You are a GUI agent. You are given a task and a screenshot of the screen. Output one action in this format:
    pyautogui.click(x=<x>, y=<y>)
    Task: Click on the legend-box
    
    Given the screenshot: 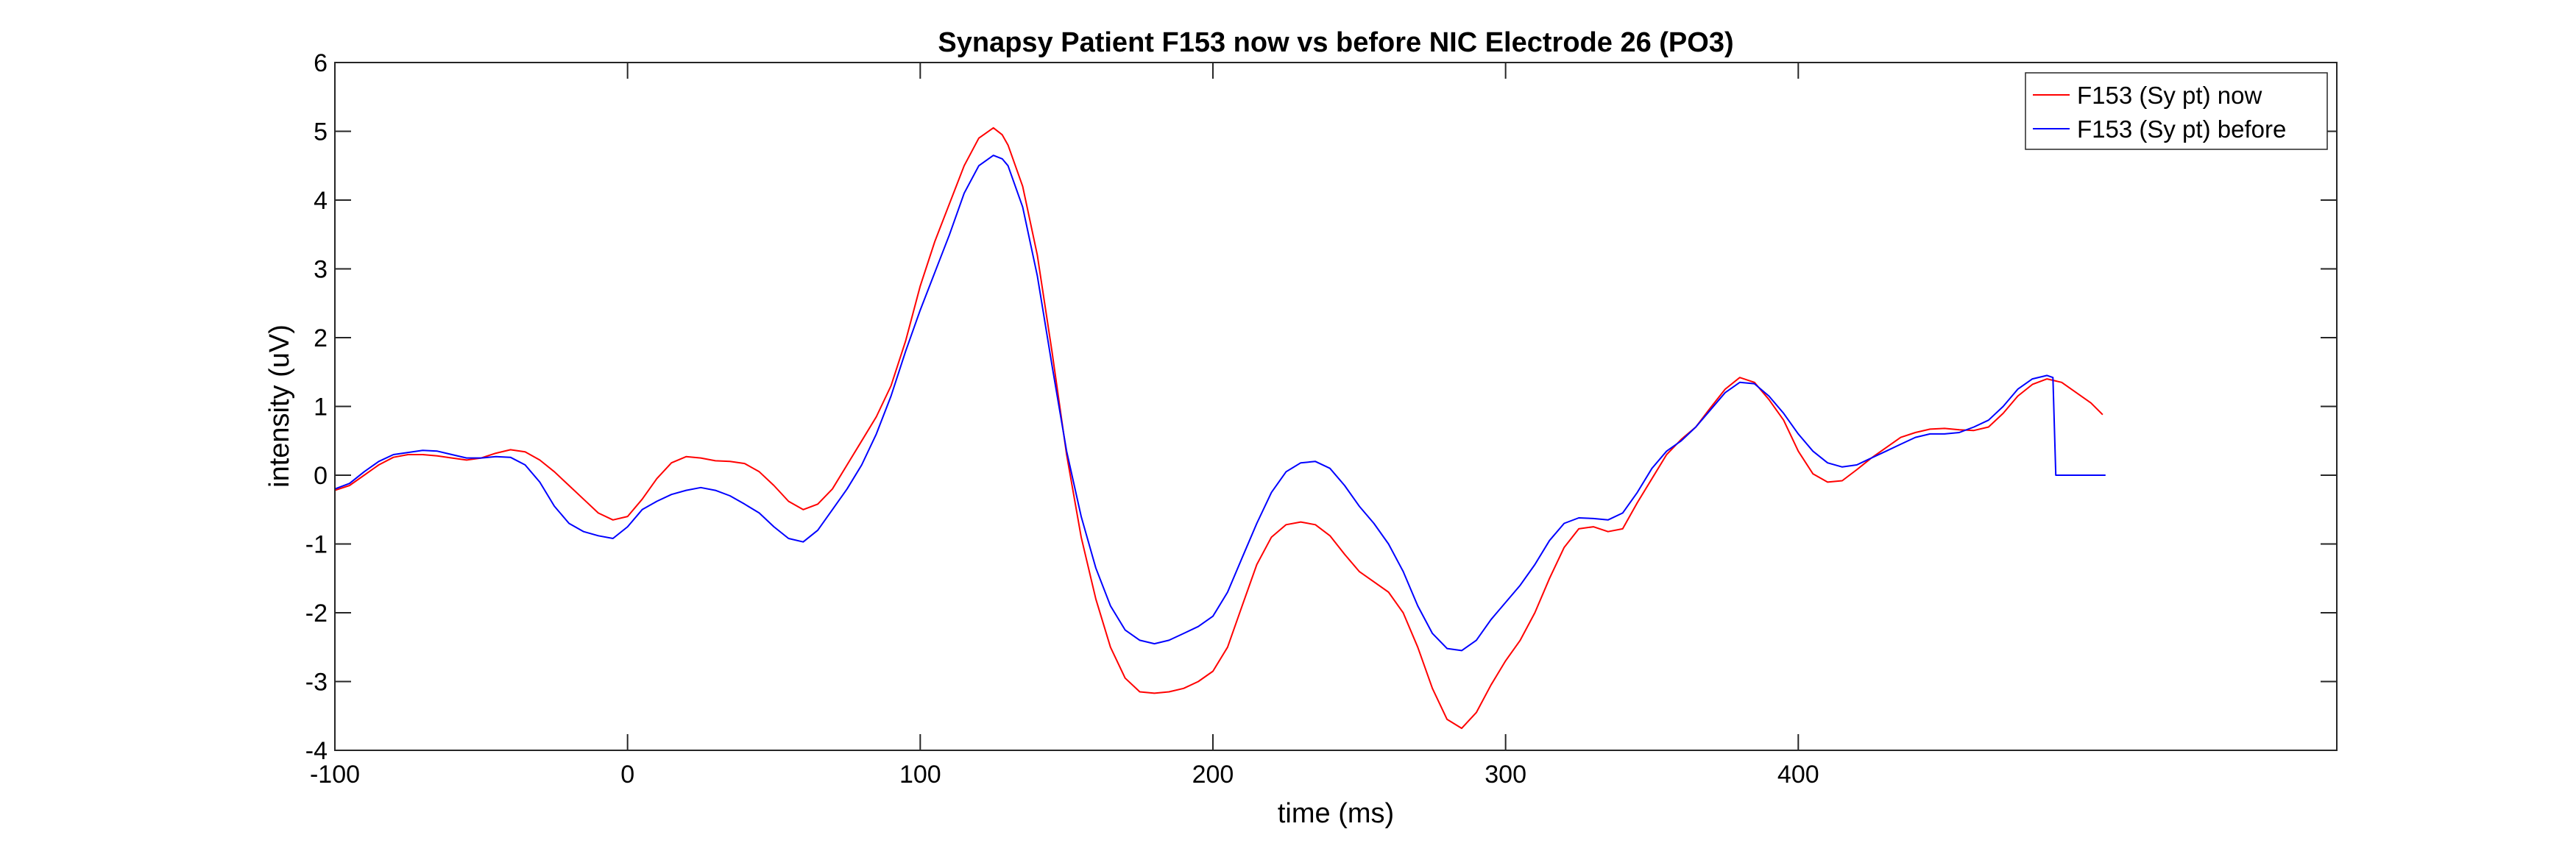 What is the action you would take?
    pyautogui.click(x=2176, y=111)
    